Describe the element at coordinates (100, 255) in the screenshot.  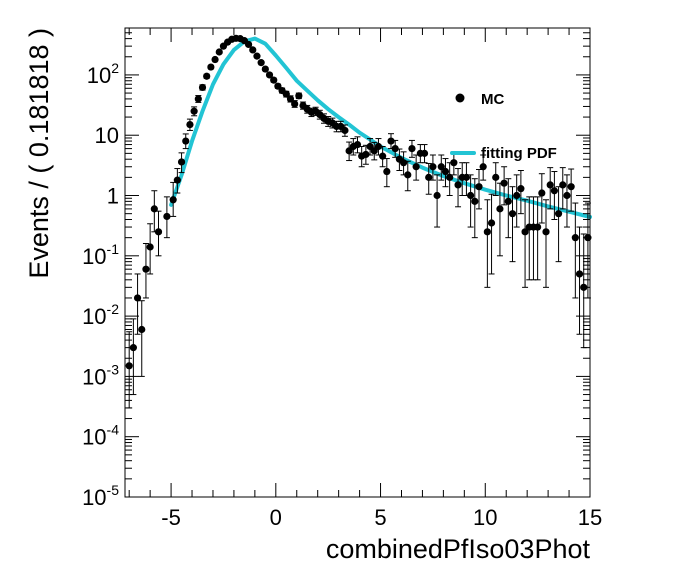
I see `y-tick-label: 10⁻¹` at that location.